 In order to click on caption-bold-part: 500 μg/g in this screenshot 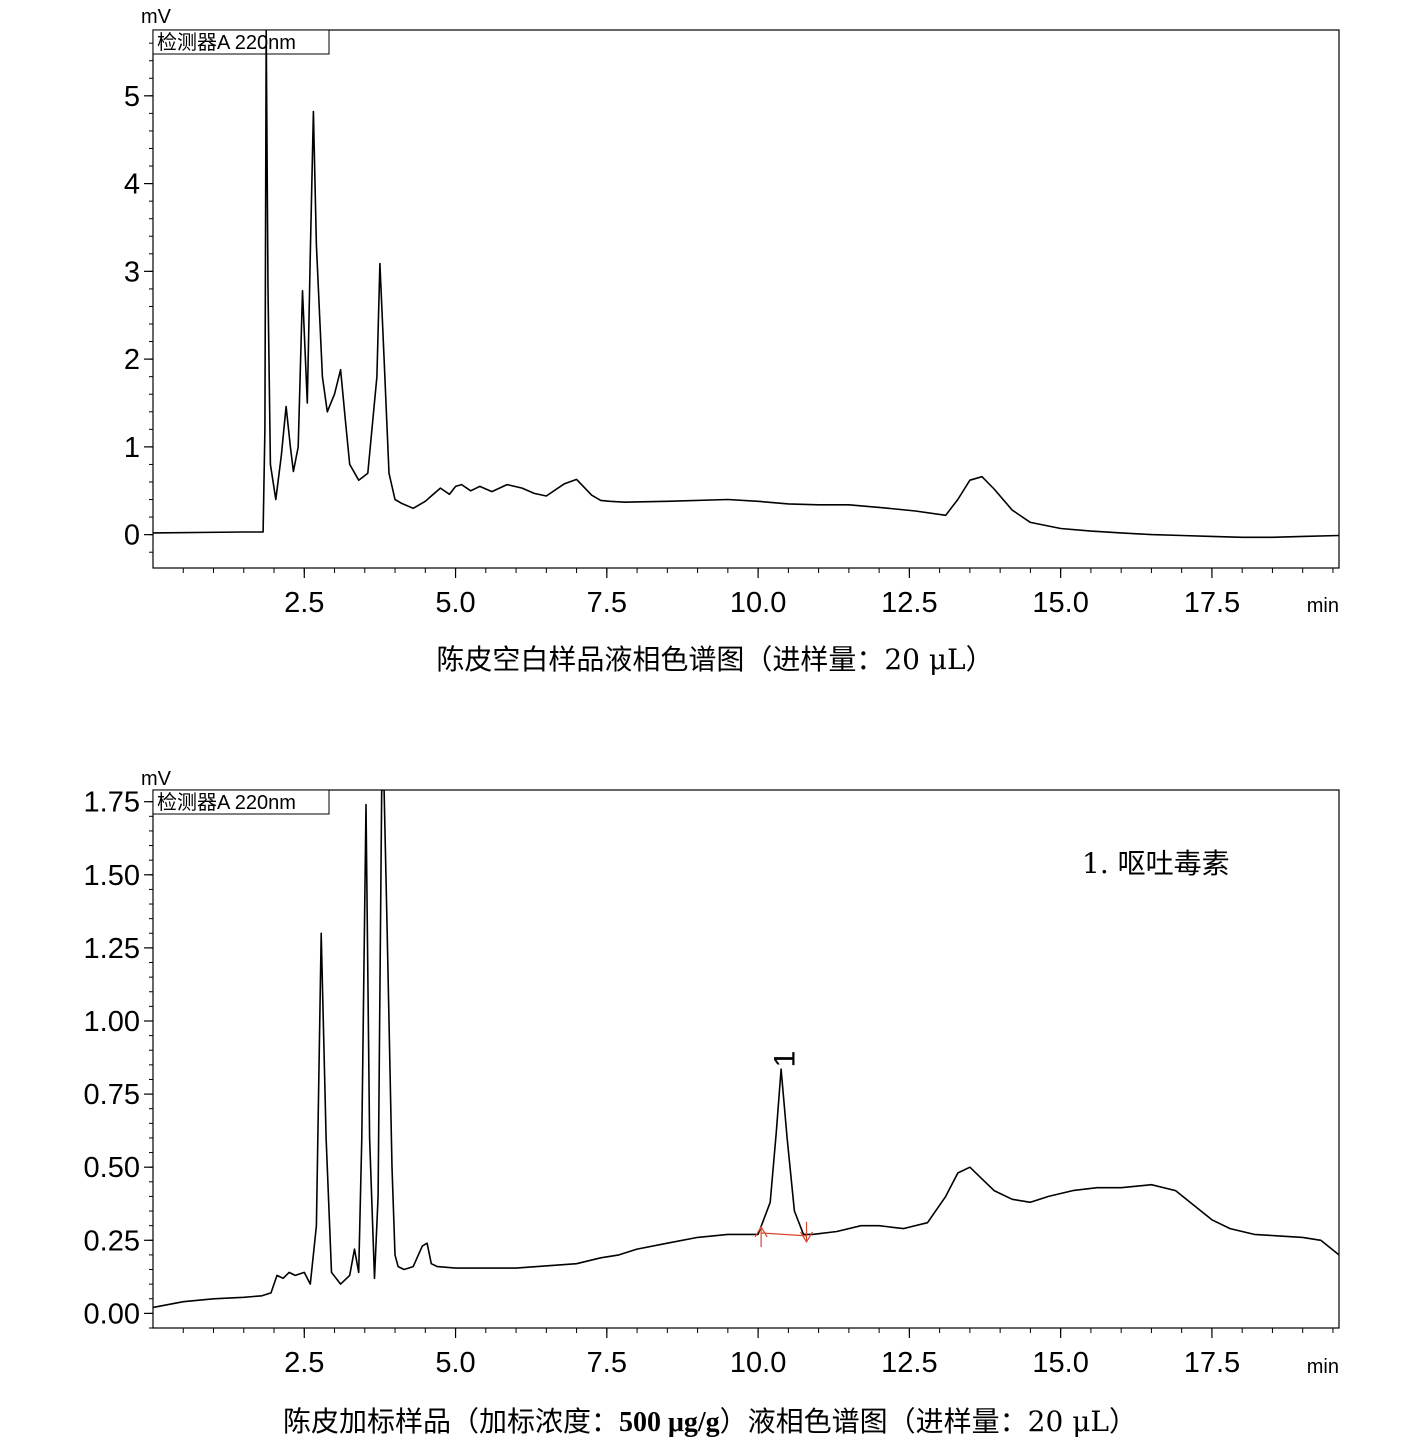, I will do `click(669, 1422)`.